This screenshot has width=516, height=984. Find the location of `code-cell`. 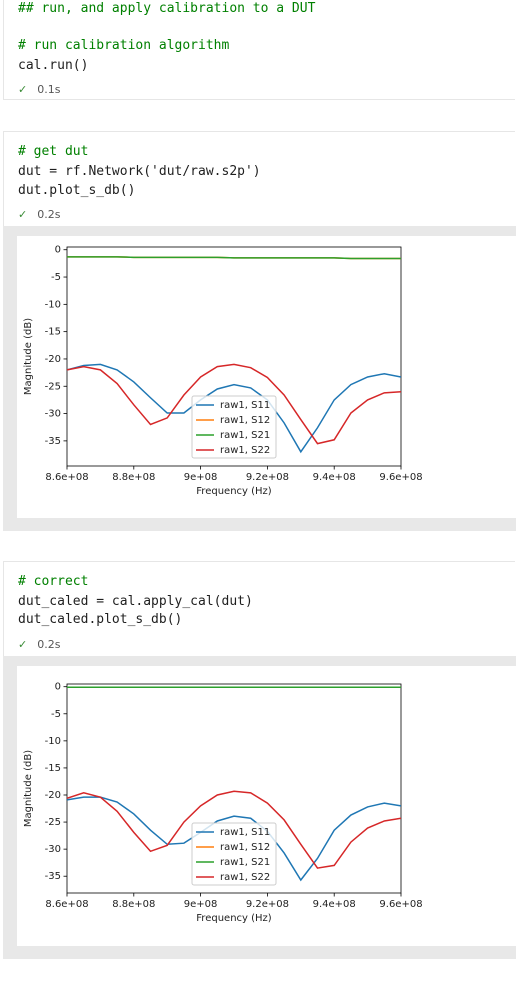

code-cell is located at coordinates (259, 50).